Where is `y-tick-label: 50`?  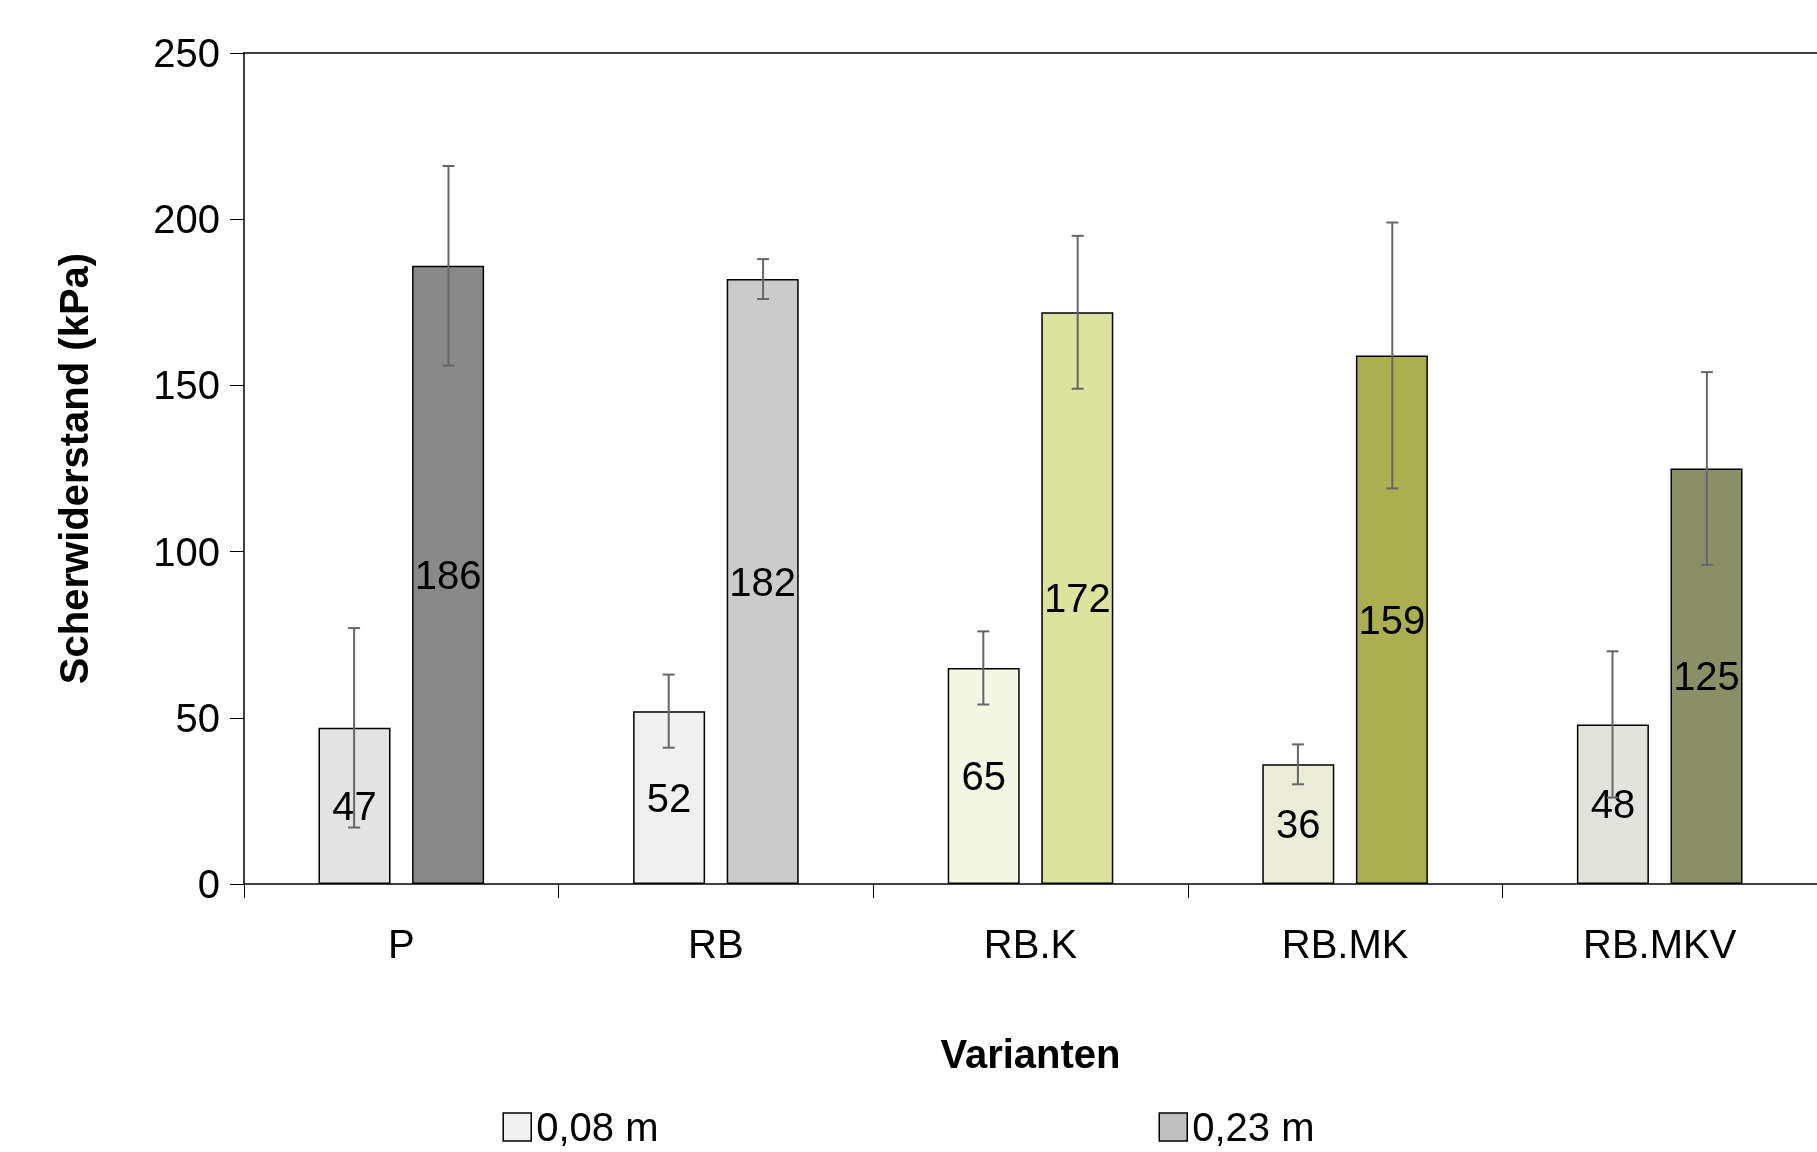
y-tick-label: 50 is located at coordinates (197, 717).